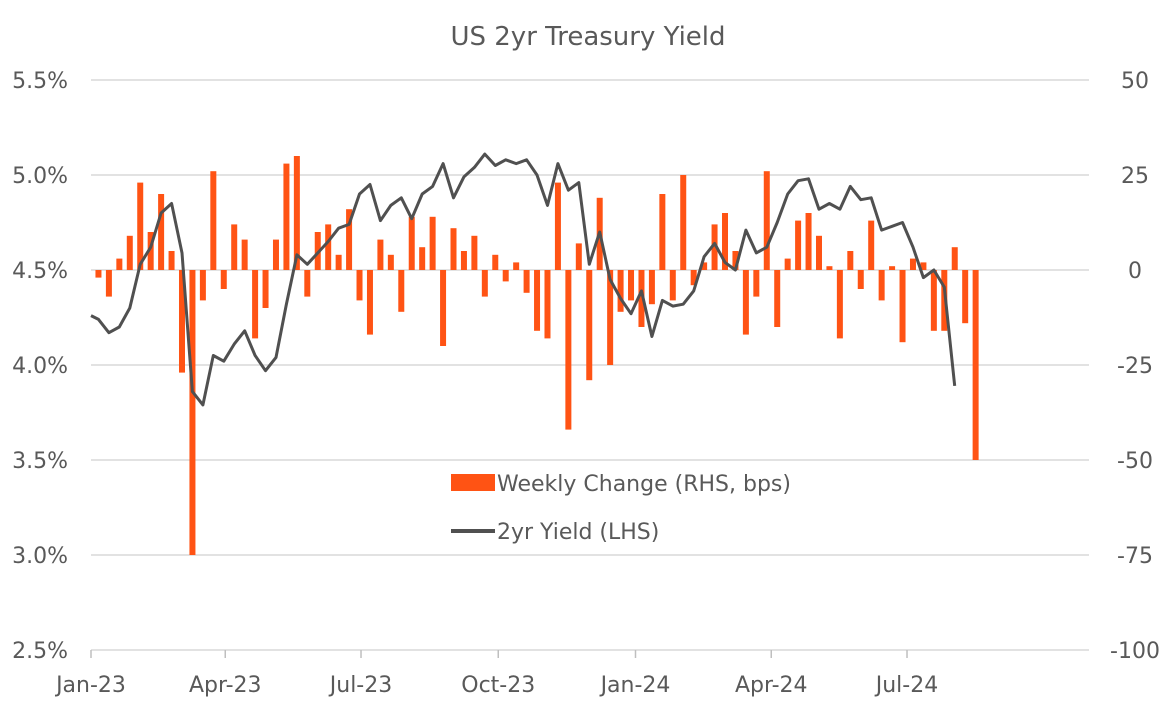 Image resolution: width=1176 pixels, height=706 pixels. I want to click on y-right-tick-label: -100, so click(1135, 651).